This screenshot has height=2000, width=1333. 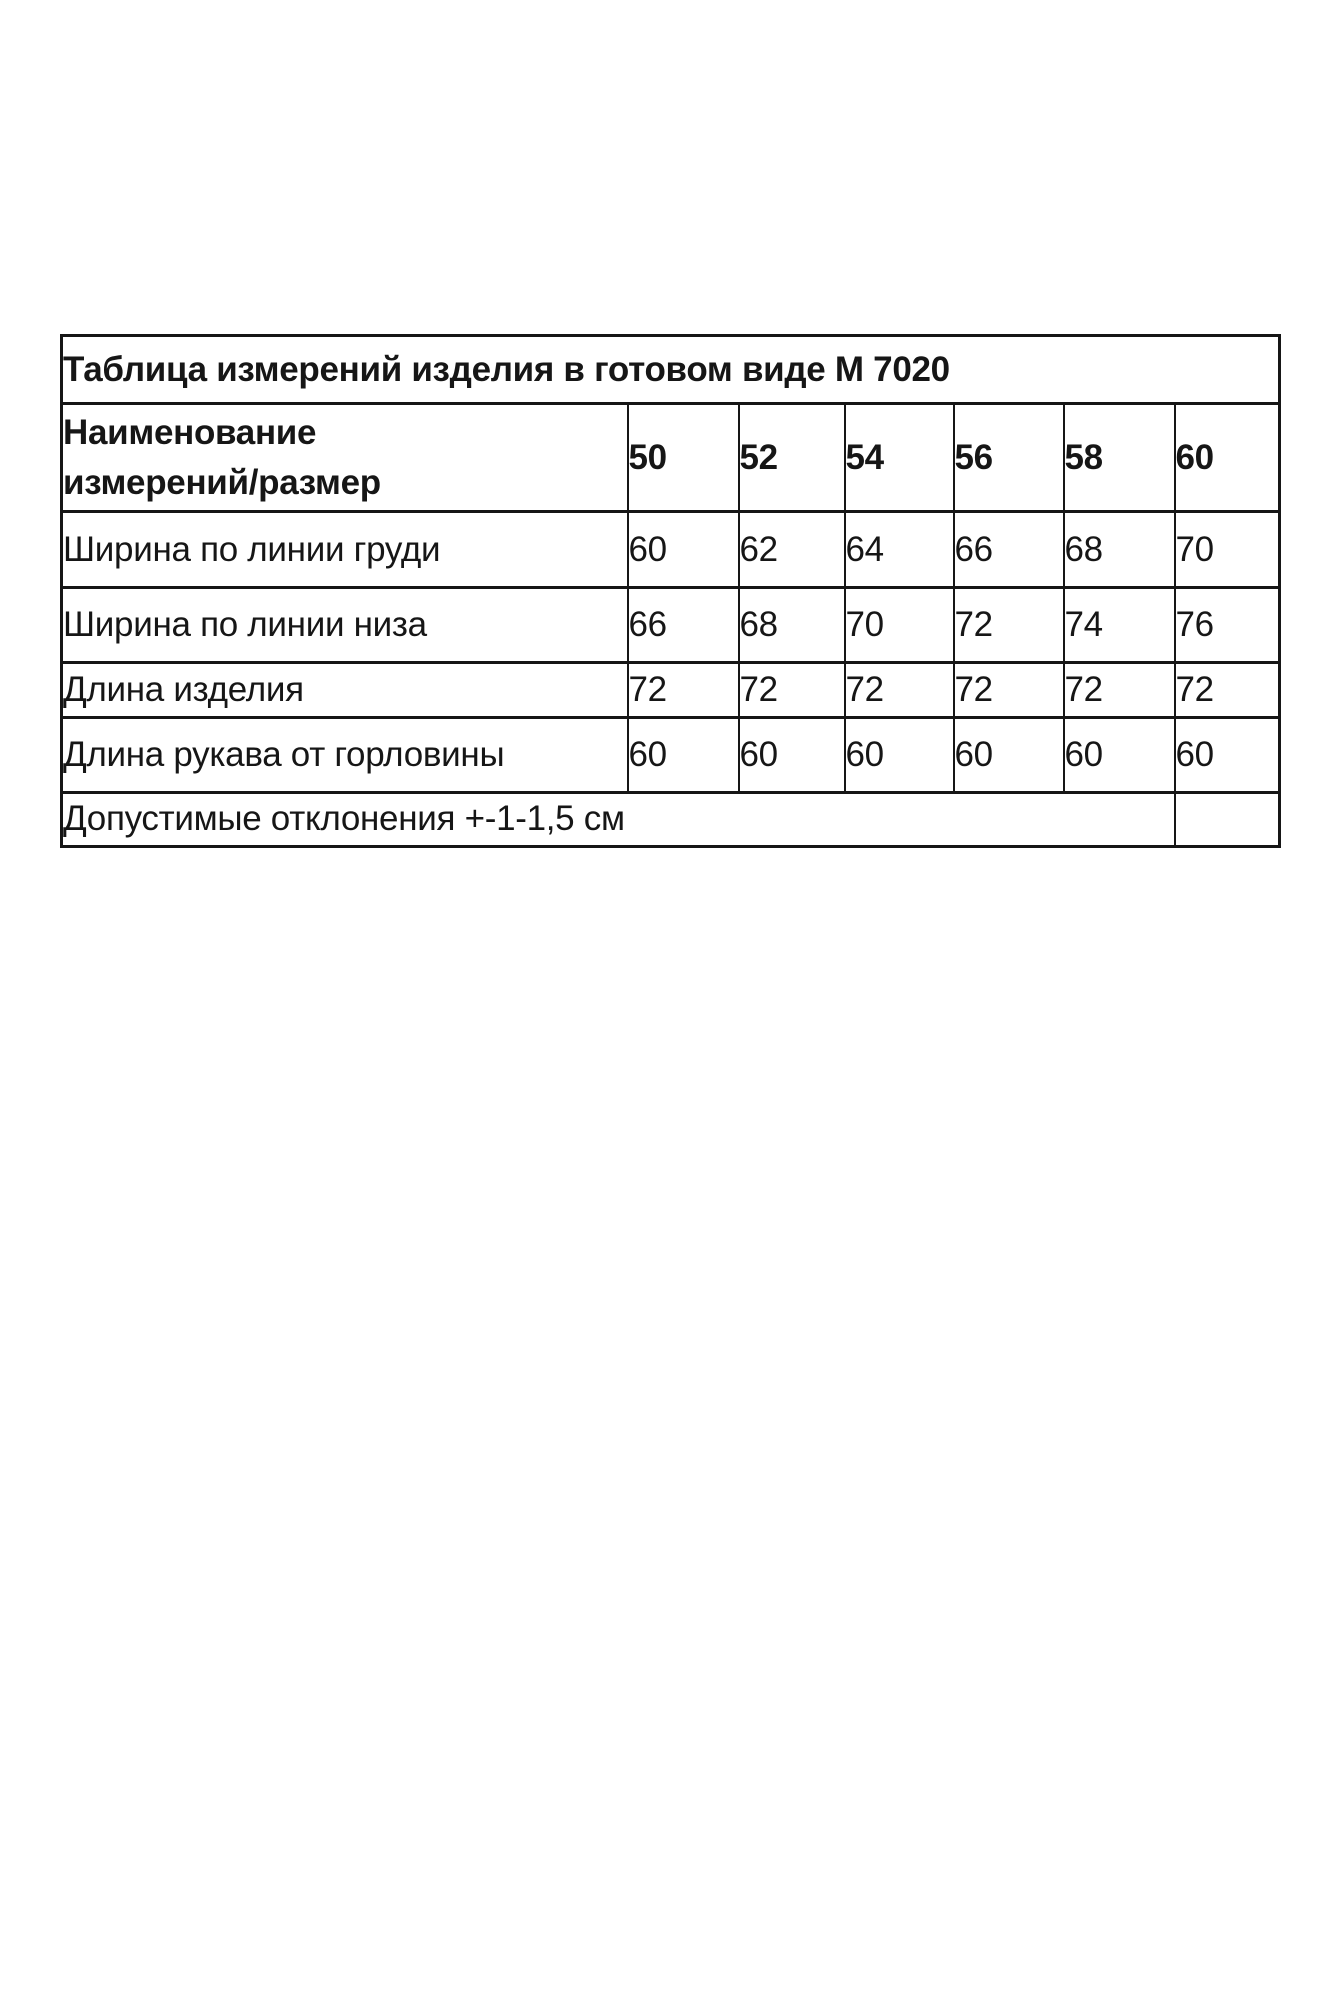 What do you see at coordinates (222, 482) in the screenshot?
I see `header-name-line2: измерений/размер` at bounding box center [222, 482].